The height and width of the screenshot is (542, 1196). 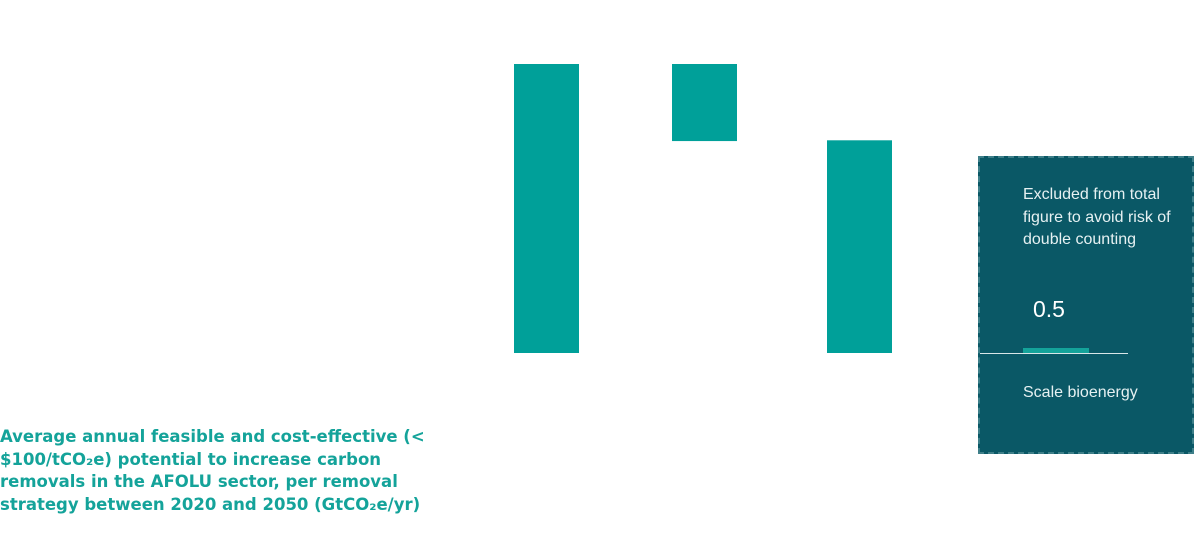 I want to click on excluded-label: Scale bioenergy, so click(x=1080, y=392).